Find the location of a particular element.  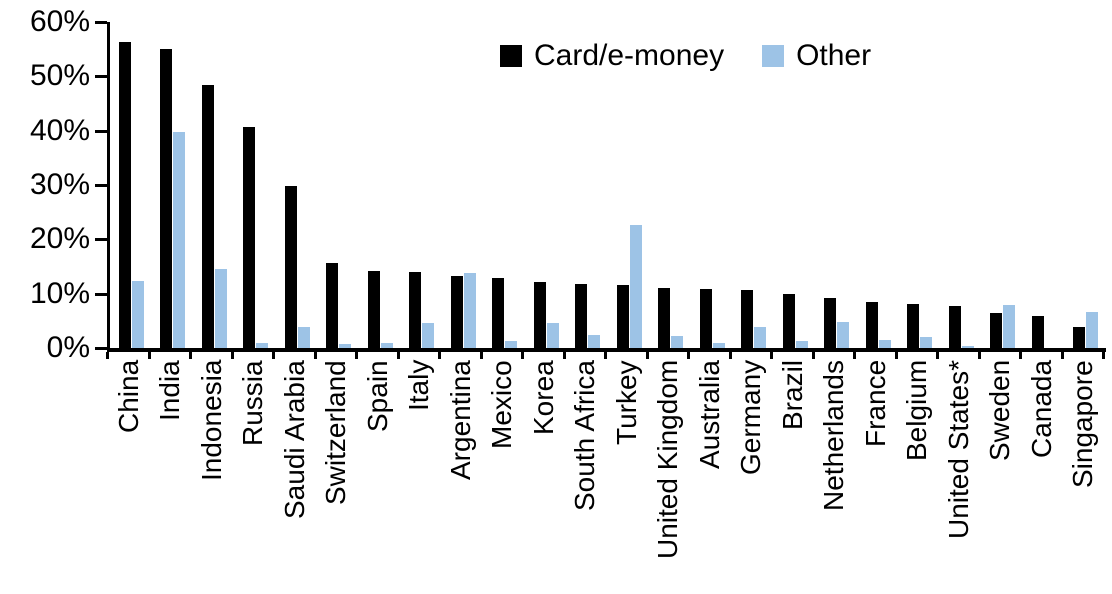

x-axis-label: Belgium is located at coordinates (917, 411).